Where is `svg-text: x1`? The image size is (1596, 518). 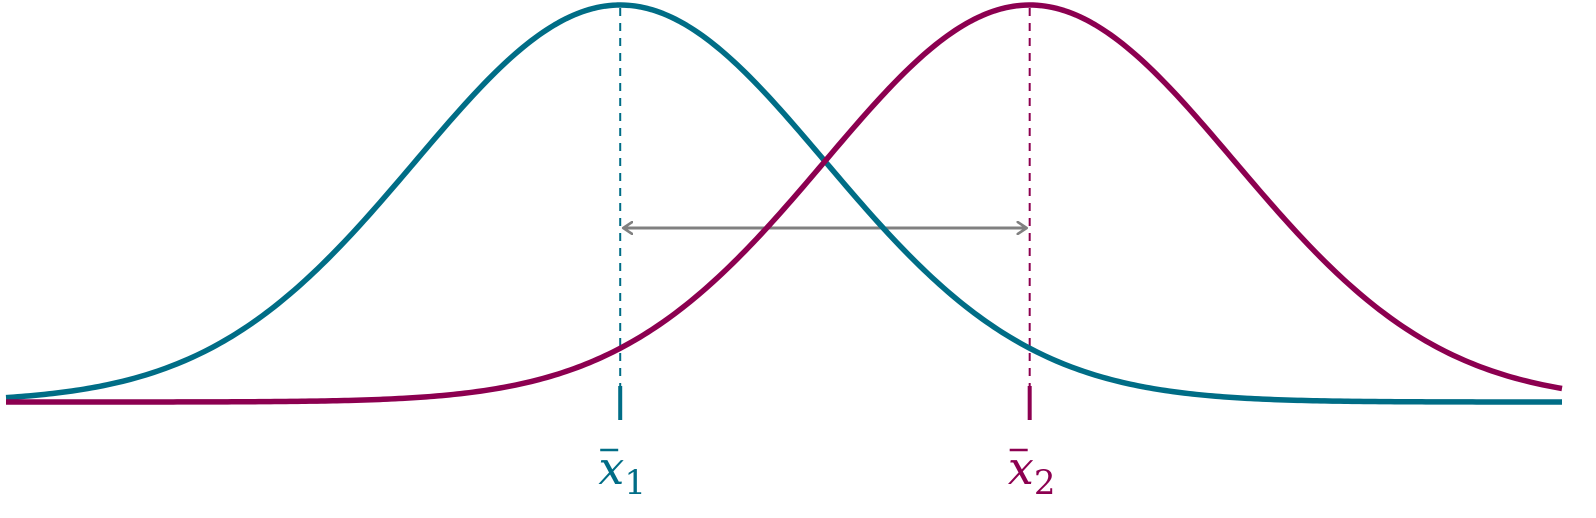
svg-text: x1 is located at coordinates (622, 472).